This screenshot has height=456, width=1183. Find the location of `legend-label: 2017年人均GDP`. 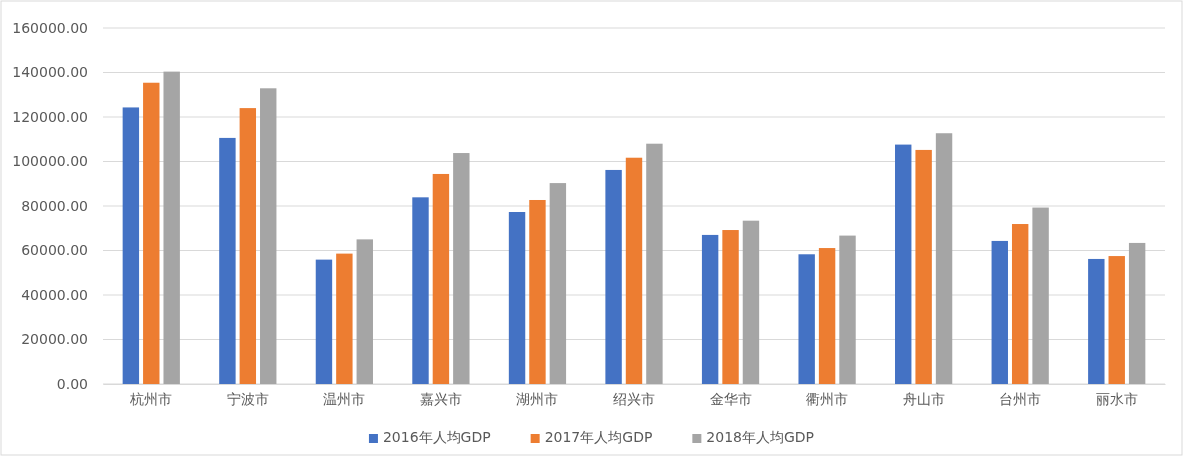

legend-label: 2017年人均GDP is located at coordinates (598, 437).